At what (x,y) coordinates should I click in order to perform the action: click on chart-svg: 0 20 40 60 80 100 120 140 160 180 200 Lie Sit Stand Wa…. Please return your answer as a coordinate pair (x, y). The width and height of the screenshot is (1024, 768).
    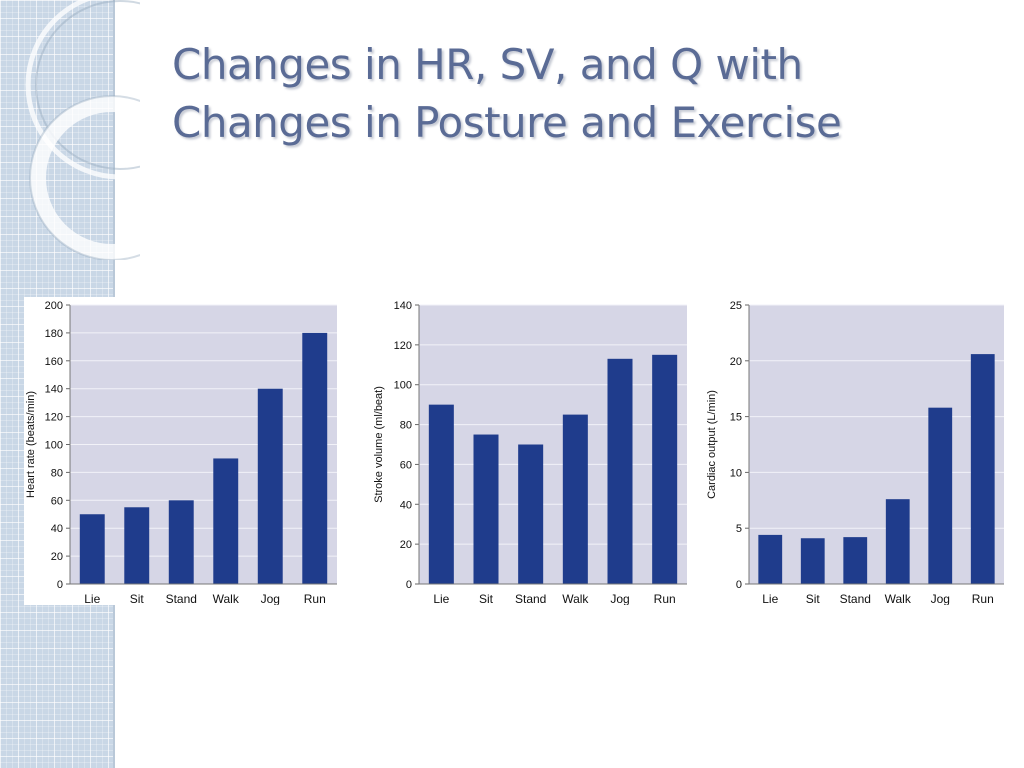
    Looking at the image, I should click on (181, 453).